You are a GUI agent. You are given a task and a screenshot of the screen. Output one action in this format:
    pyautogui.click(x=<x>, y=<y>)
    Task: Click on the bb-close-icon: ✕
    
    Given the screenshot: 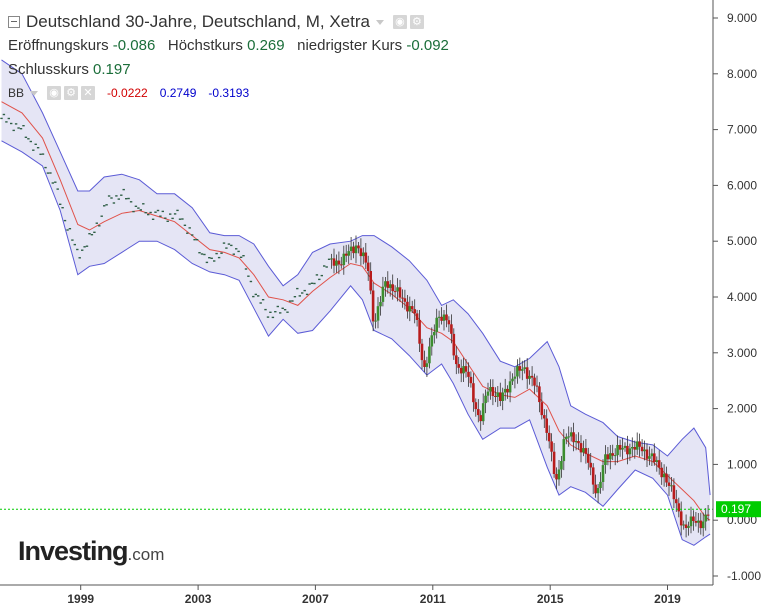 What is the action you would take?
    pyautogui.click(x=88, y=93)
    